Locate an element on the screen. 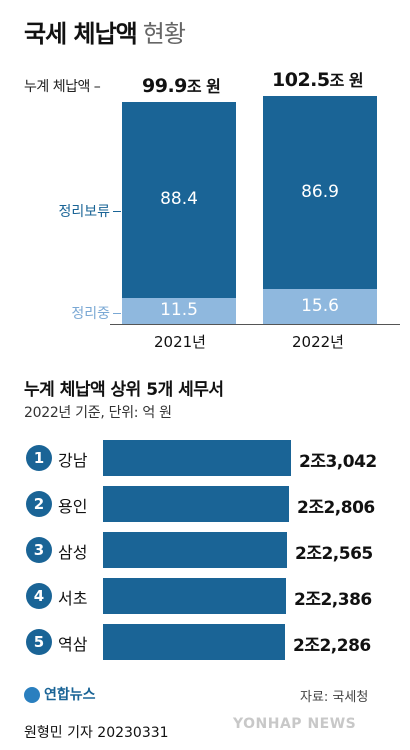  yonhap-logo: 연합뉴스 is located at coordinates (60, 694).